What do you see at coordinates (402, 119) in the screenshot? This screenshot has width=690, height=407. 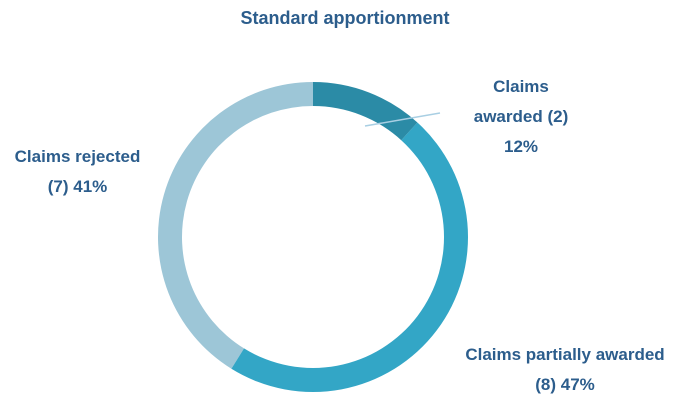 I see `leader-line` at bounding box center [402, 119].